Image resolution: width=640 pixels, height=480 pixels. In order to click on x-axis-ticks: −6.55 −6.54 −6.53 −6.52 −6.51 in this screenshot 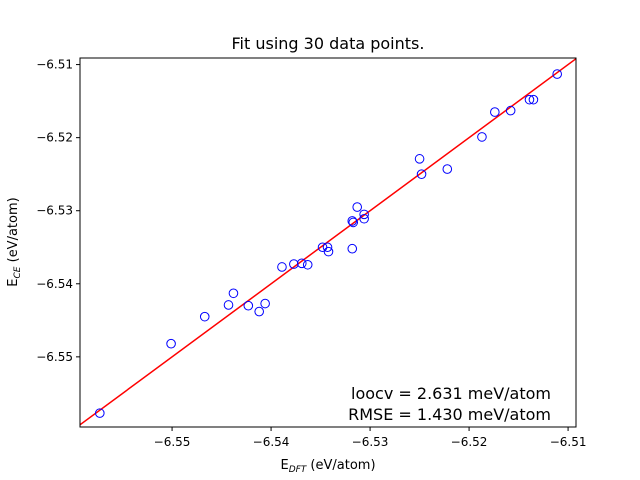, I will do `click(370, 438)`.